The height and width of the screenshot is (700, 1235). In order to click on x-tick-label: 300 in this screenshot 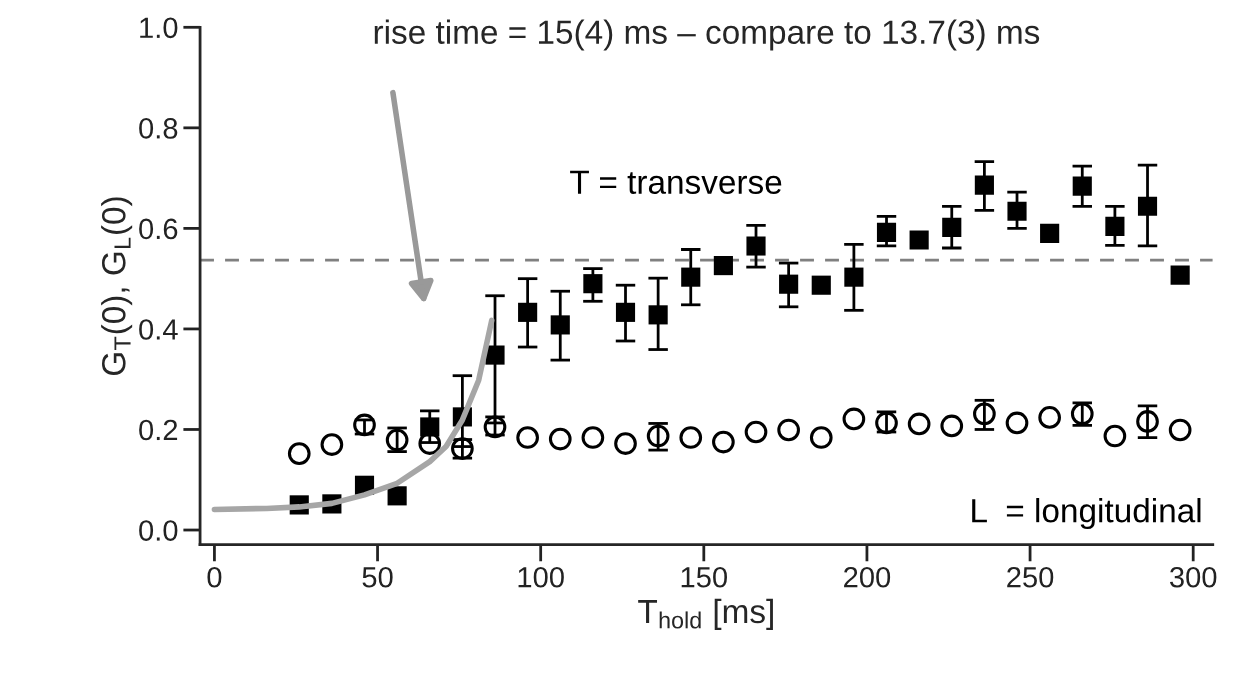, I will do `click(1193, 577)`.